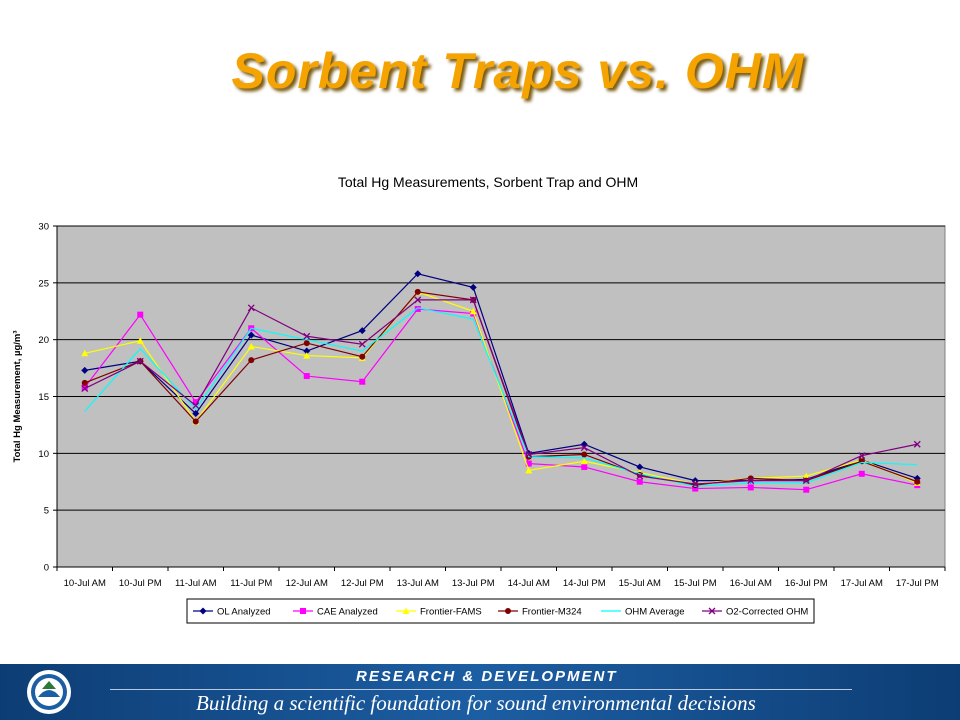 Image resolution: width=960 pixels, height=720 pixels. What do you see at coordinates (203, 611) in the screenshot?
I see `legend-marker-ol-analyzed` at bounding box center [203, 611].